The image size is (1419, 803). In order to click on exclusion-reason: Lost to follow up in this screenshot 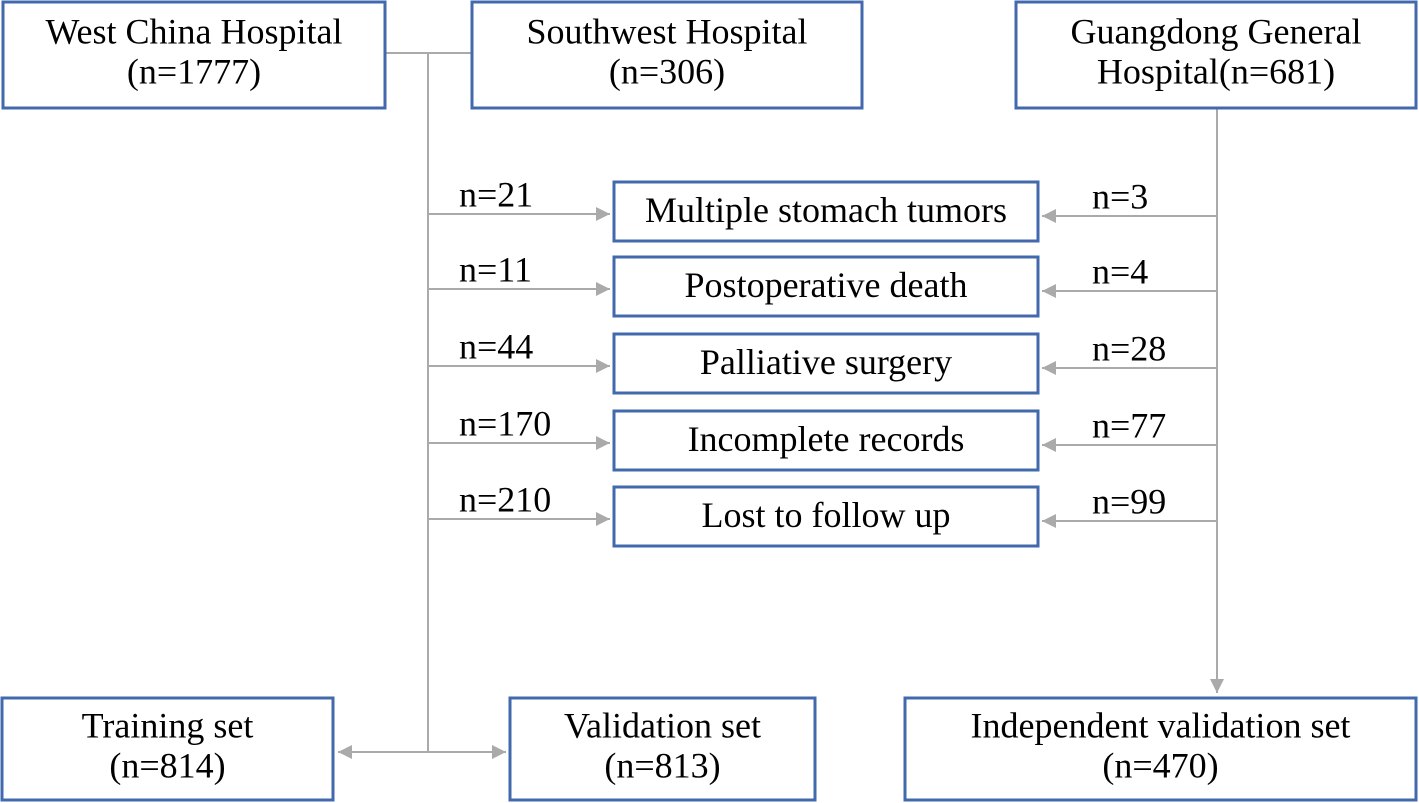, I will do `click(826, 515)`.